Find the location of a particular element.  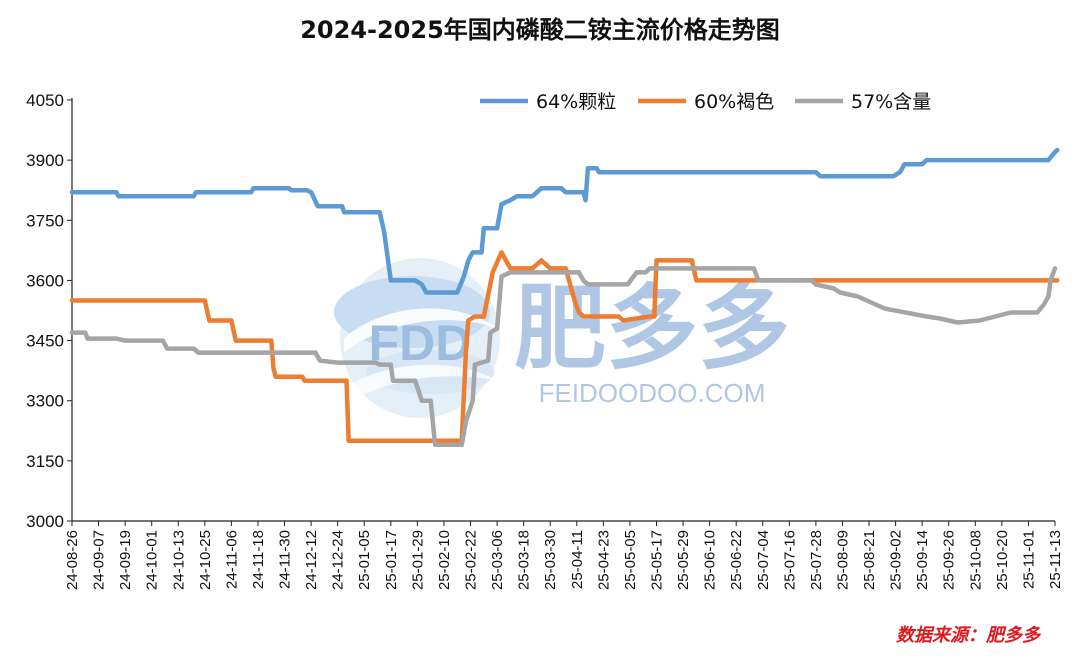

legend-label: 60%褐色 is located at coordinates (734, 102).